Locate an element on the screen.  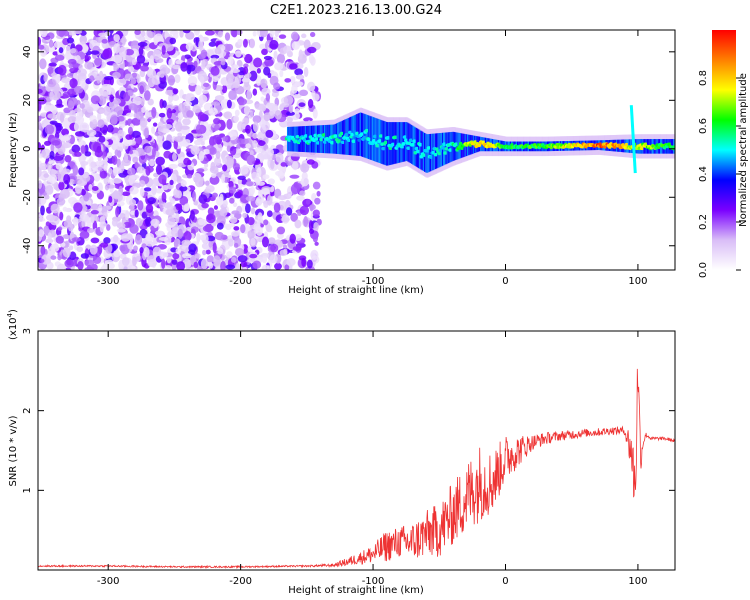
chart-title: C2E1.2023.216.13.00.G24 is located at coordinates (356, 10).